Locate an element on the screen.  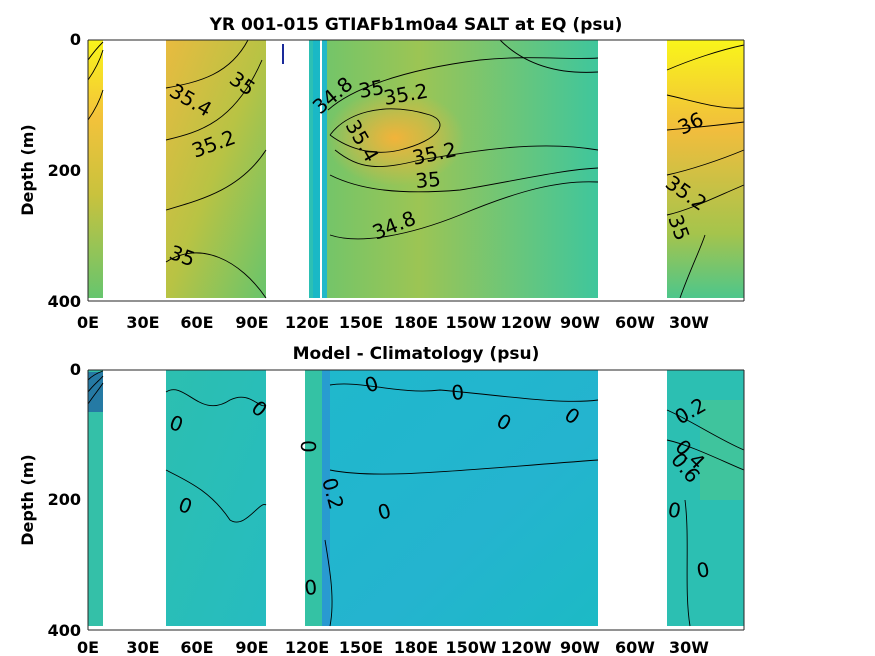
field-pacific is located at coordinates (460, 498).